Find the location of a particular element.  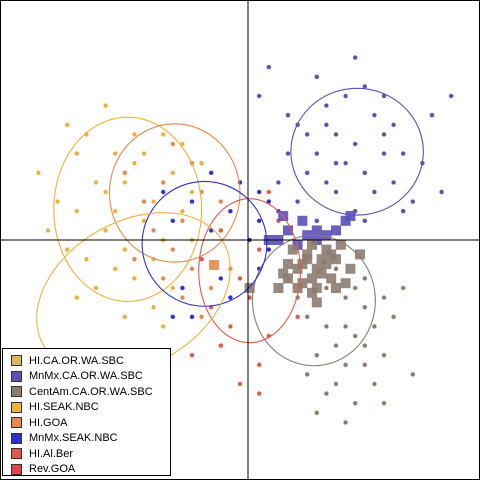

legend-item: HI.Al.Ber is located at coordinates (90, 454).